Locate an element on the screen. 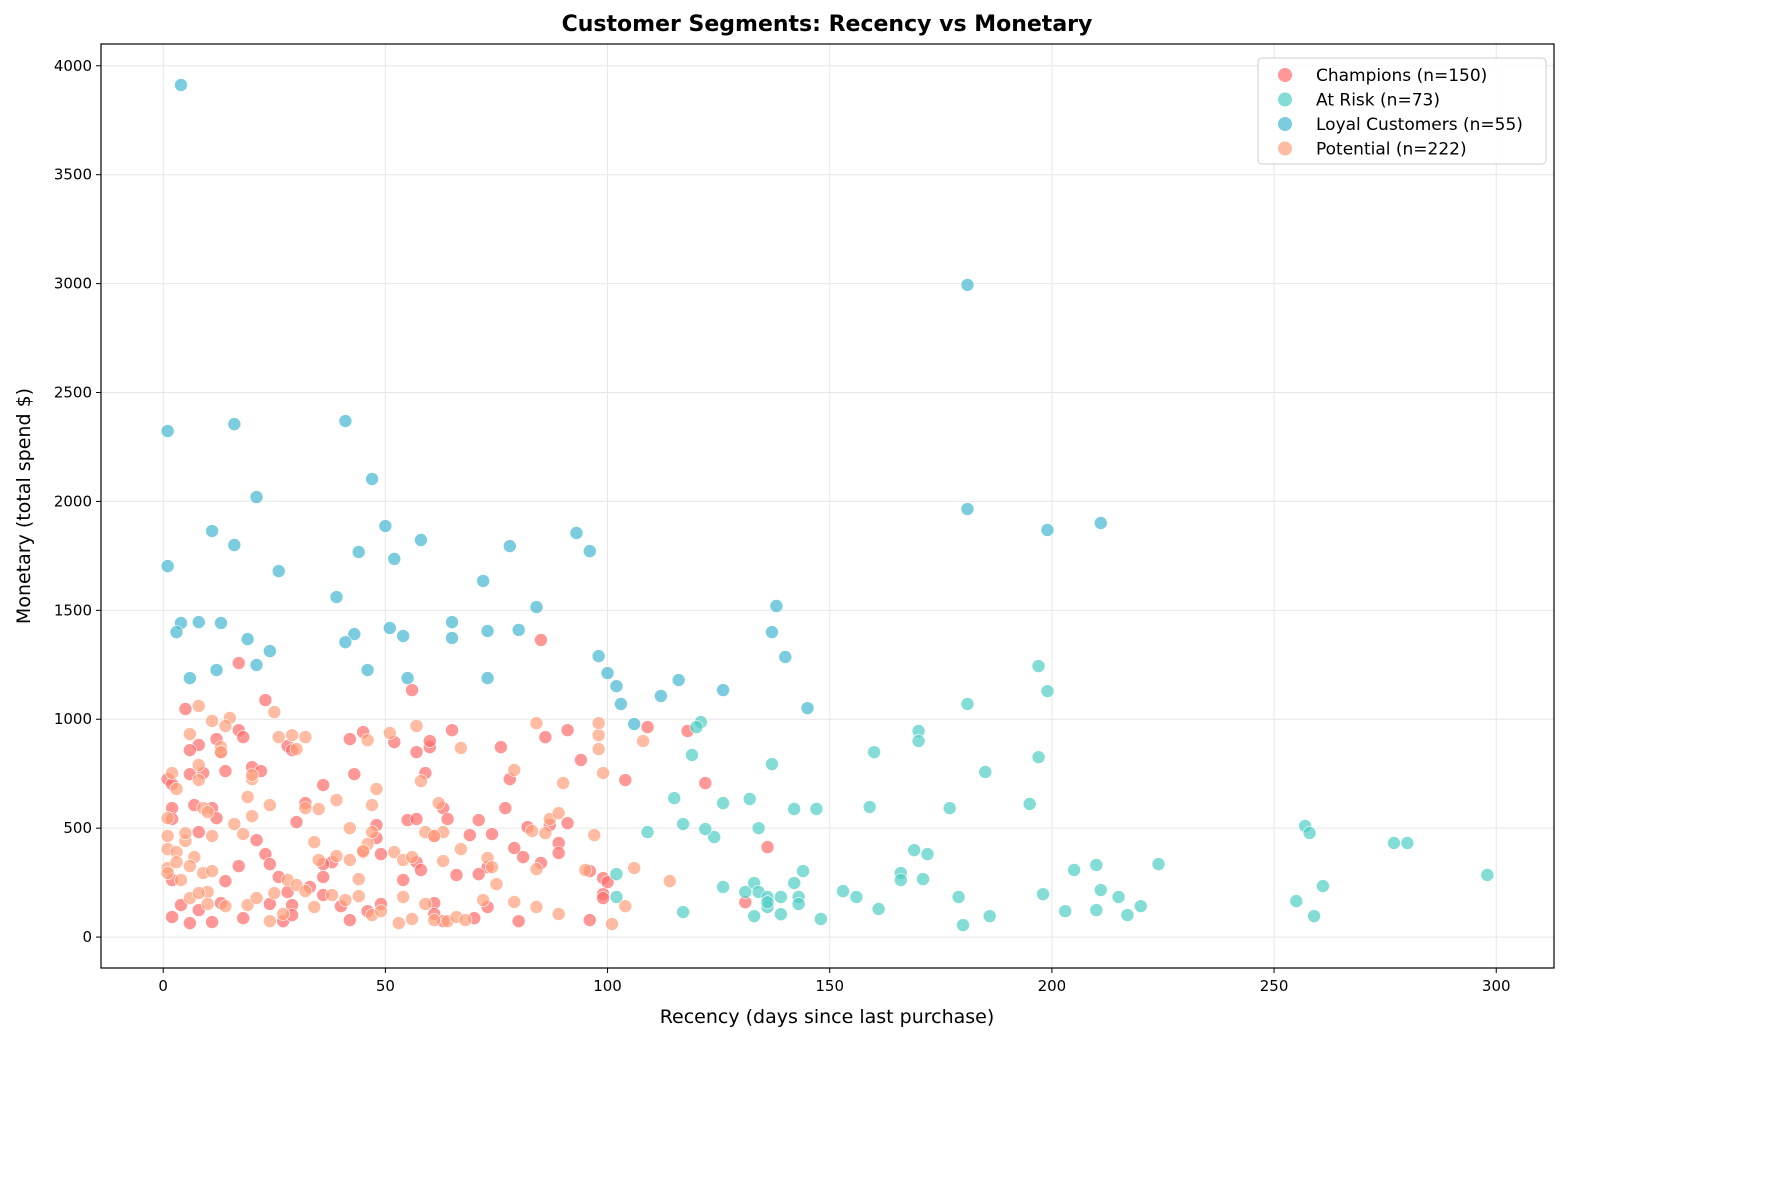 The height and width of the screenshot is (1185, 1786). y-axis-label: Monetary (total spend $) is located at coordinates (24, 506).